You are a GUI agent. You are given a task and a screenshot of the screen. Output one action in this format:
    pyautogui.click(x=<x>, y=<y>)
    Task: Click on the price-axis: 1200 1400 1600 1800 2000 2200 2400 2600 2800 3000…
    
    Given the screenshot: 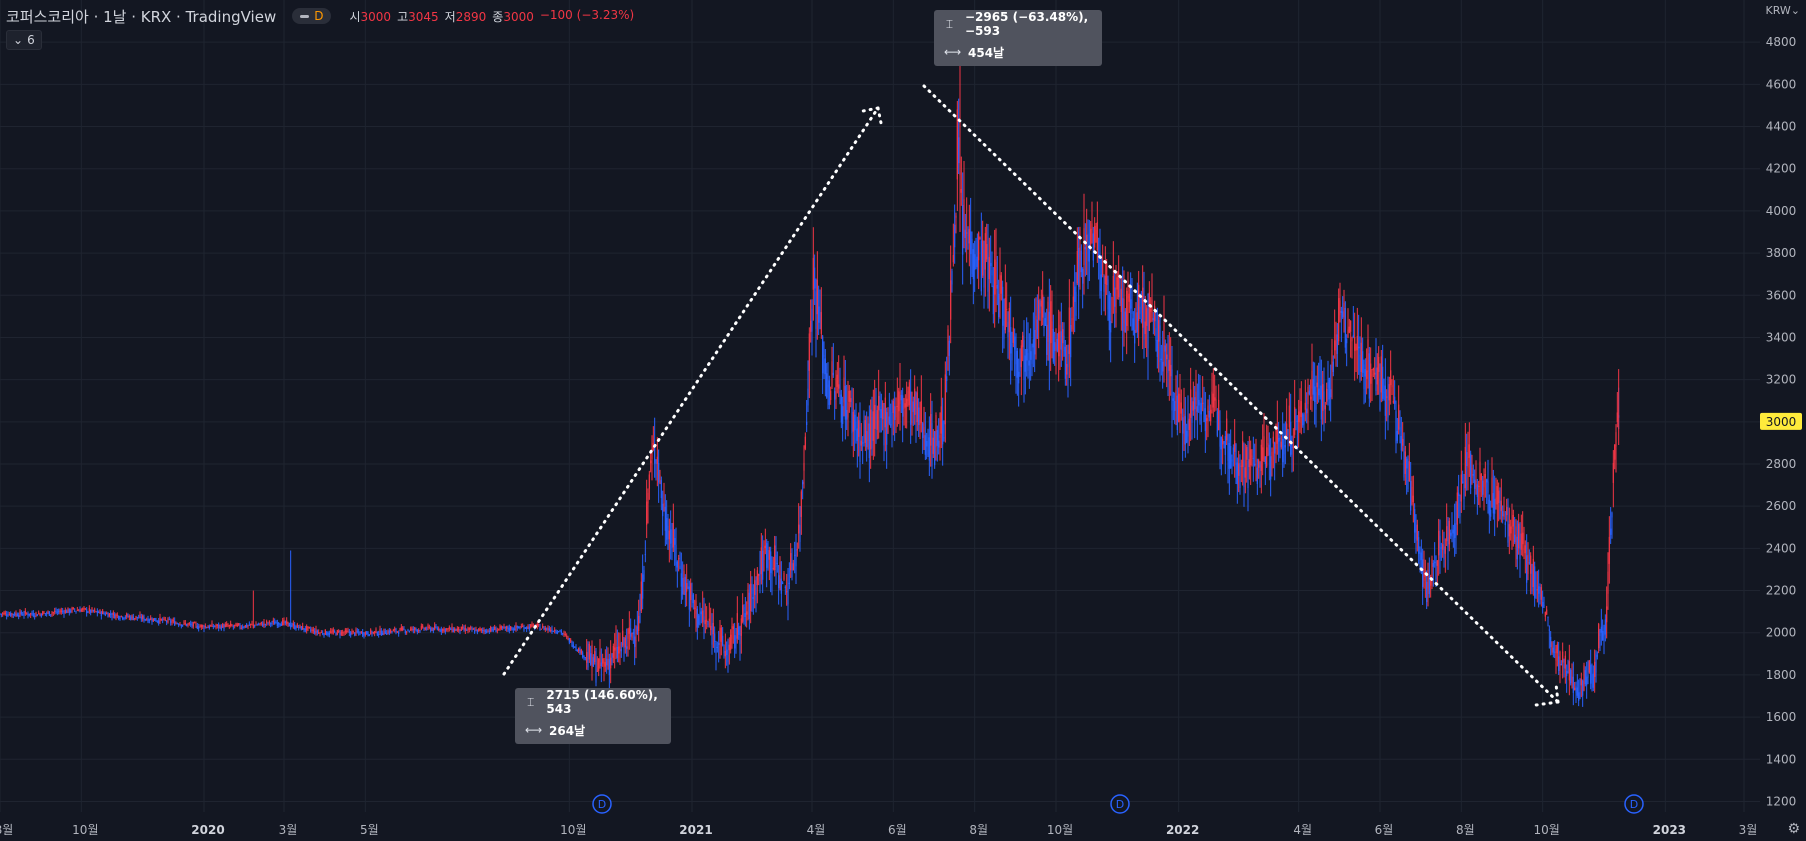 What is the action you would take?
    pyautogui.click(x=1781, y=421)
    